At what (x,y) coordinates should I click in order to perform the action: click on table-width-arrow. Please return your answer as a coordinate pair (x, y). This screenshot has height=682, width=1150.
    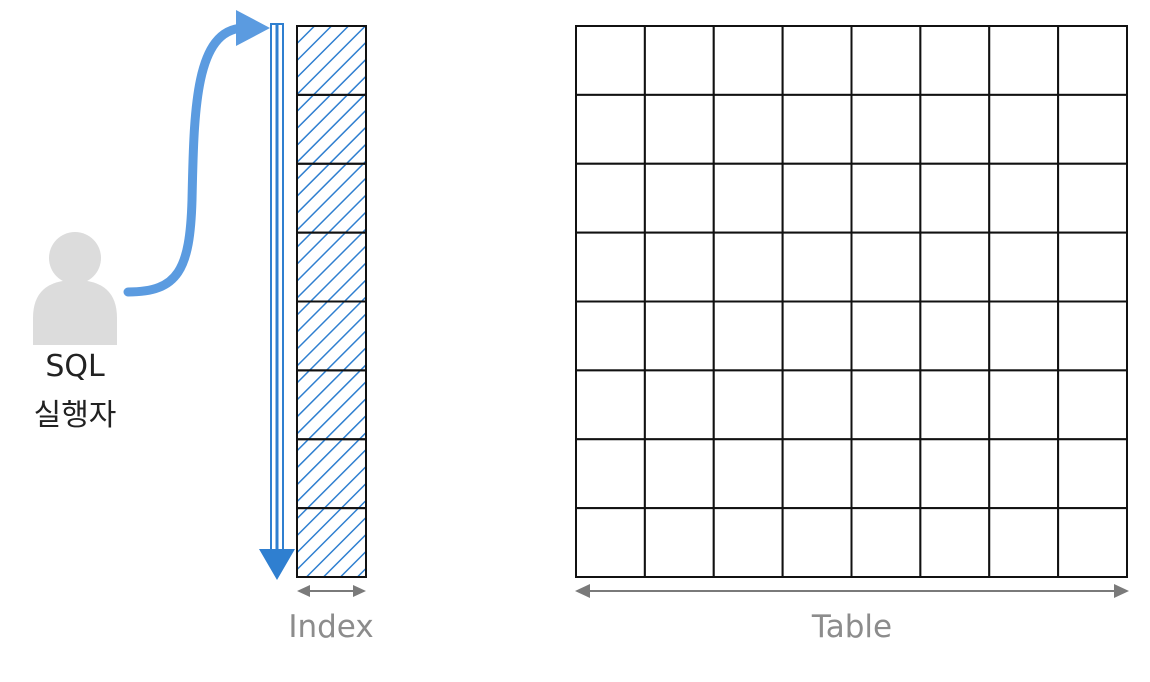
    Looking at the image, I should click on (852, 591).